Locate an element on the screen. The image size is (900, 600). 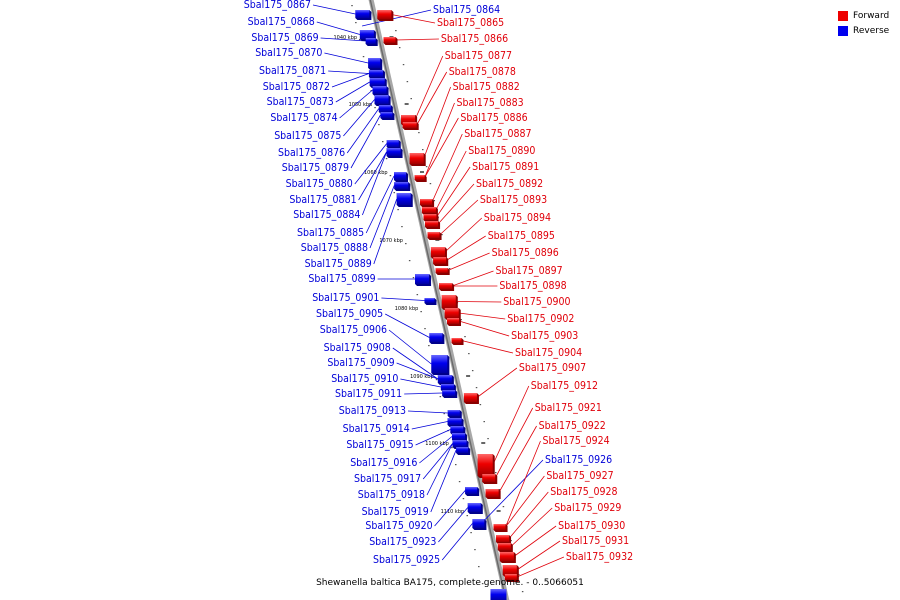
gene-label: Sbal175_0900 is located at coordinates (536, 302).